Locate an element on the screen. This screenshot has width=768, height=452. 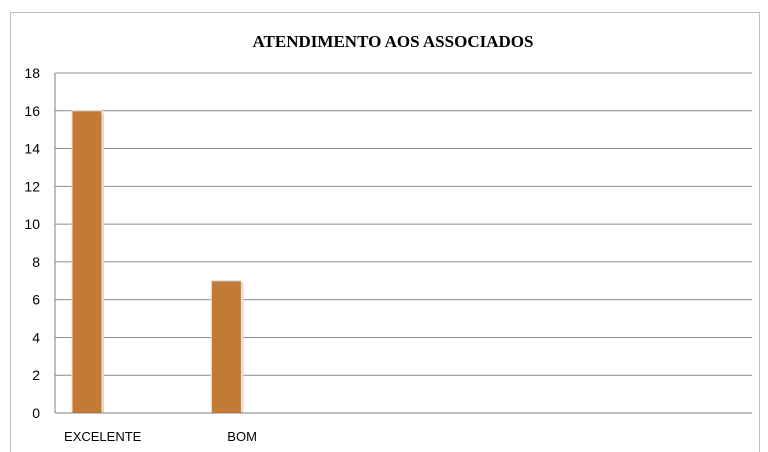
y-tick-label: 12 is located at coordinates (32, 186).